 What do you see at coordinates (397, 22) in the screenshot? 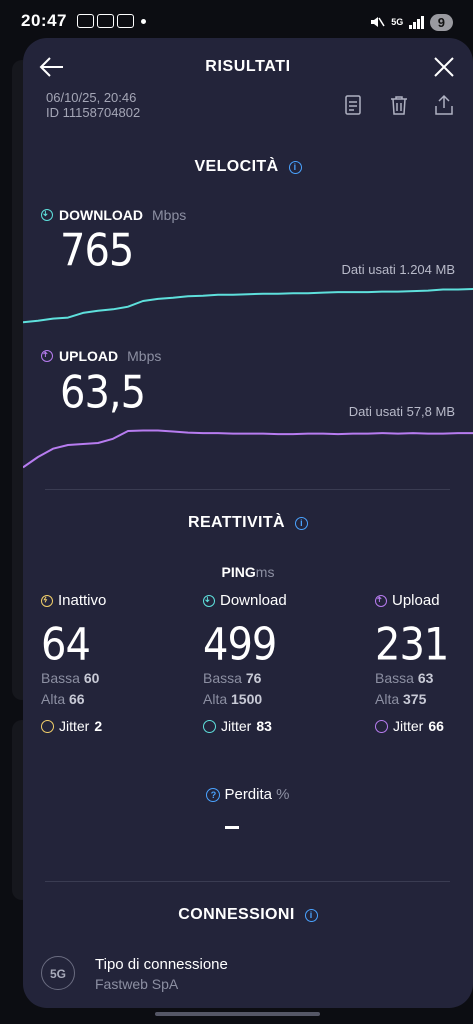
I see `network-type: 5G` at bounding box center [397, 22].